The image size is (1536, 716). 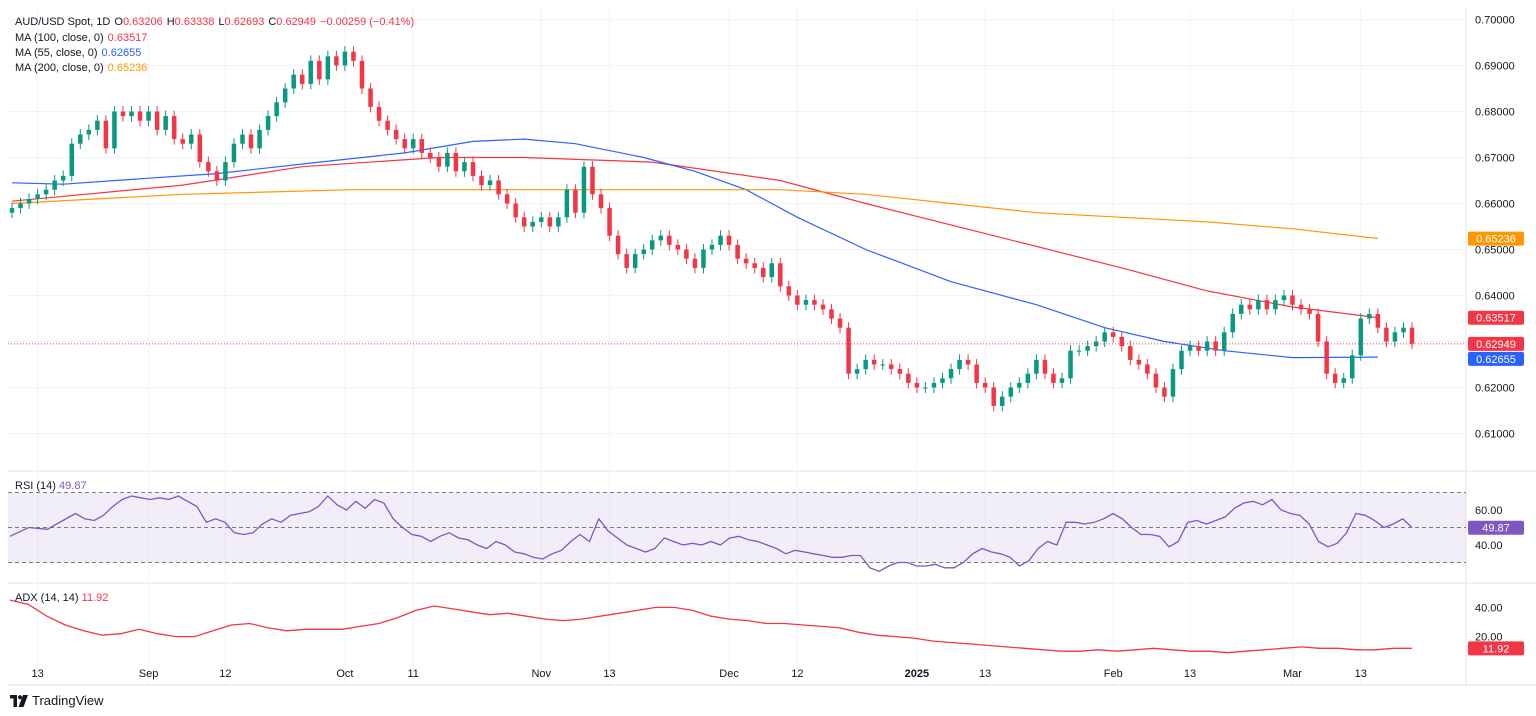 What do you see at coordinates (1495, 435) in the screenshot?
I see `price-tick-label: 0.61000` at bounding box center [1495, 435].